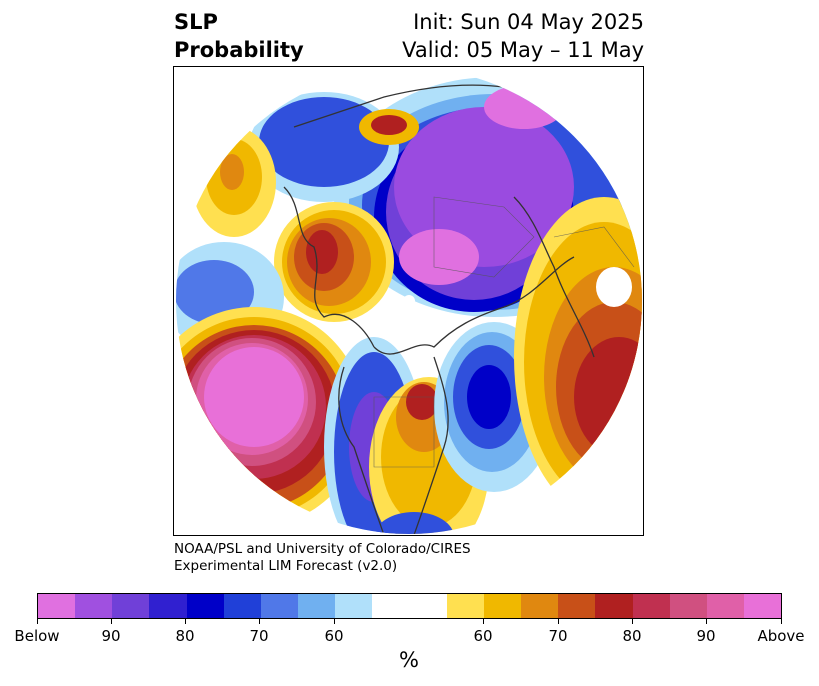 Image resolution: width=819 pixels, height=686 pixels. I want to click on region-above-europe, so click(334, 262).